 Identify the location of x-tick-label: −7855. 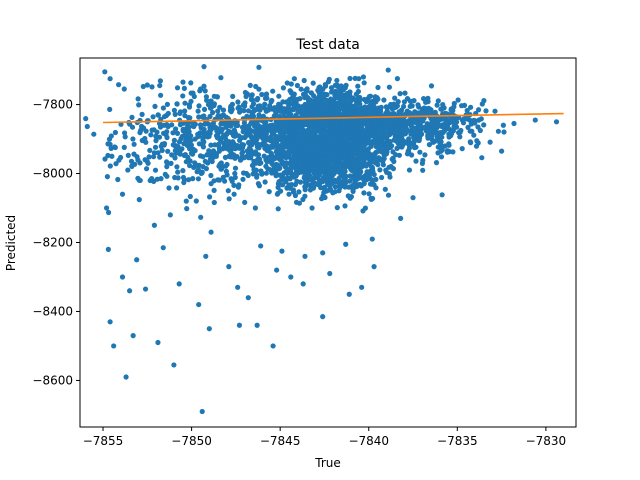
(103, 441).